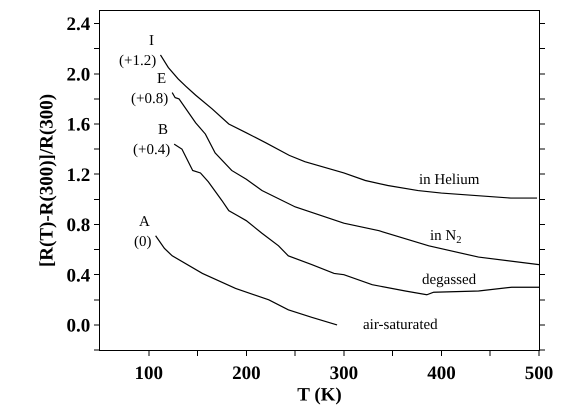 This screenshot has width=563, height=418. What do you see at coordinates (78, 75) in the screenshot?
I see `y-tick-label: 2.0` at bounding box center [78, 75].